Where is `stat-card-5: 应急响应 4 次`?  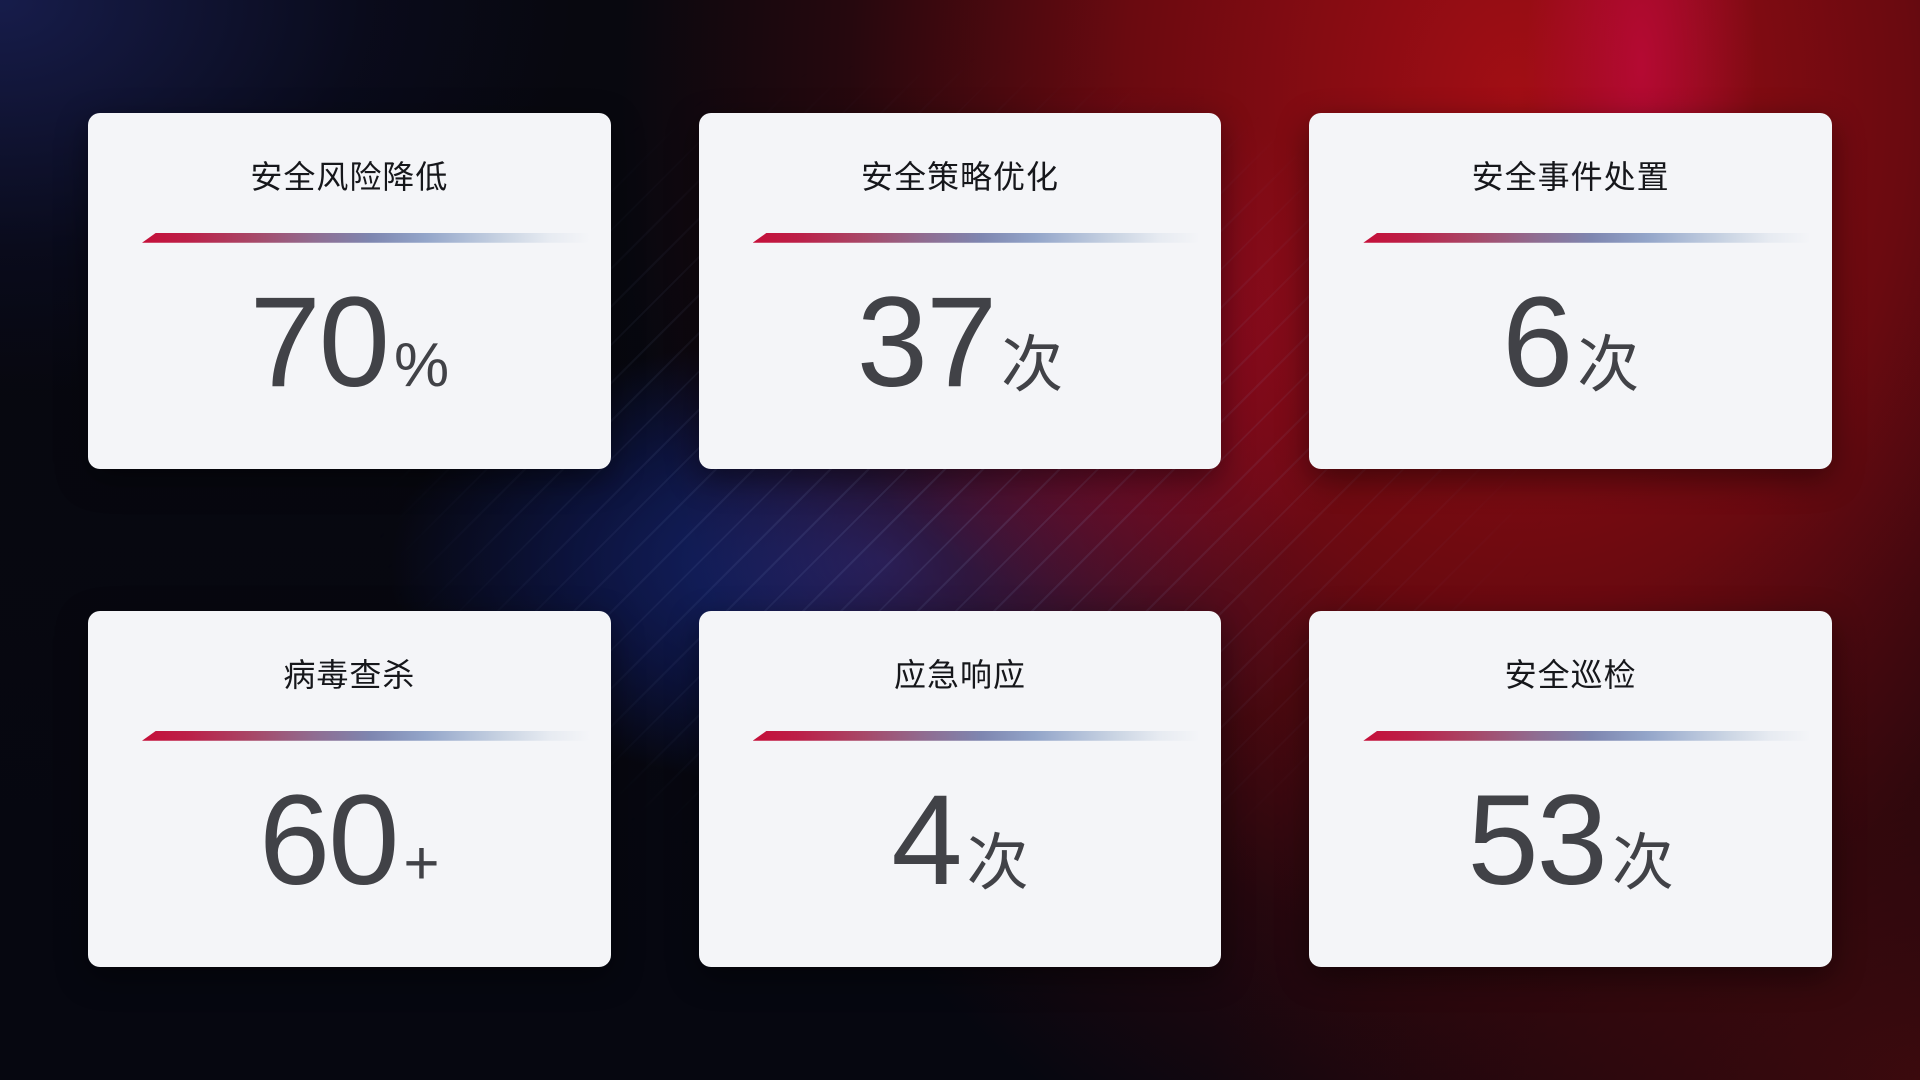 stat-card-5: 应急响应 4 次 is located at coordinates (960, 789).